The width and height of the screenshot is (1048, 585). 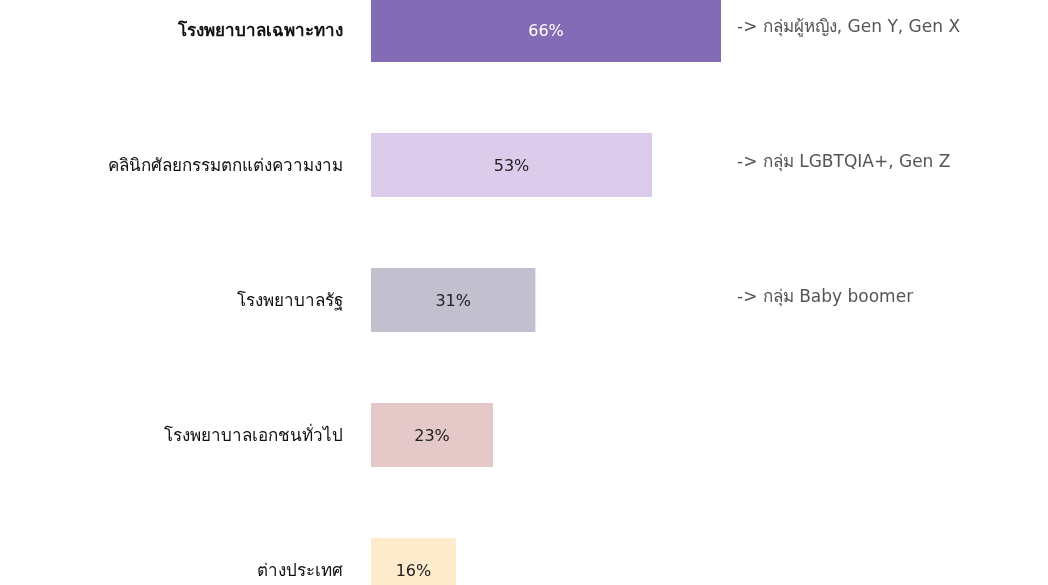 I want to click on y-tick-label: โรงพยาบาลรัฐ, so click(x=290, y=300).